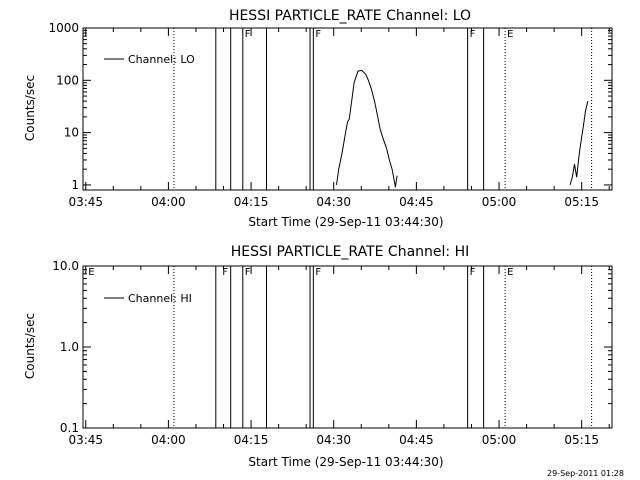  Describe the element at coordinates (168, 440) in the screenshot. I see `hi-x-tick-label: 04:00` at that location.